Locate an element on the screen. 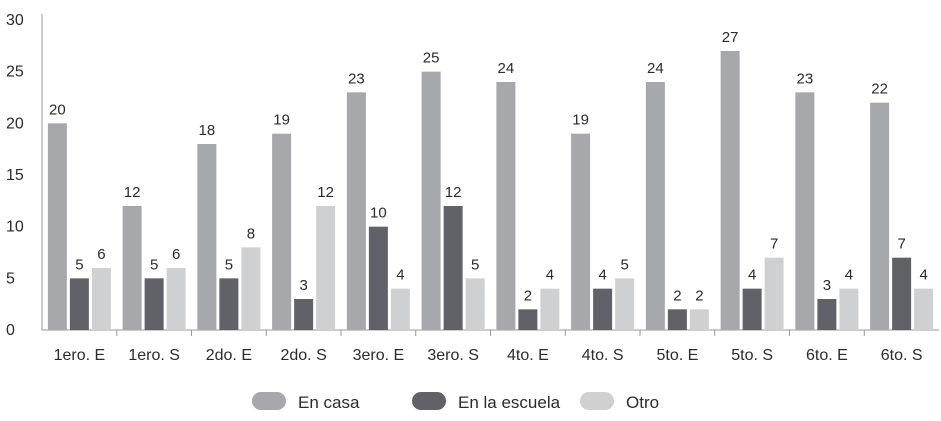 The height and width of the screenshot is (421, 941). x-tick-label: 1ero. E is located at coordinates (80, 355).